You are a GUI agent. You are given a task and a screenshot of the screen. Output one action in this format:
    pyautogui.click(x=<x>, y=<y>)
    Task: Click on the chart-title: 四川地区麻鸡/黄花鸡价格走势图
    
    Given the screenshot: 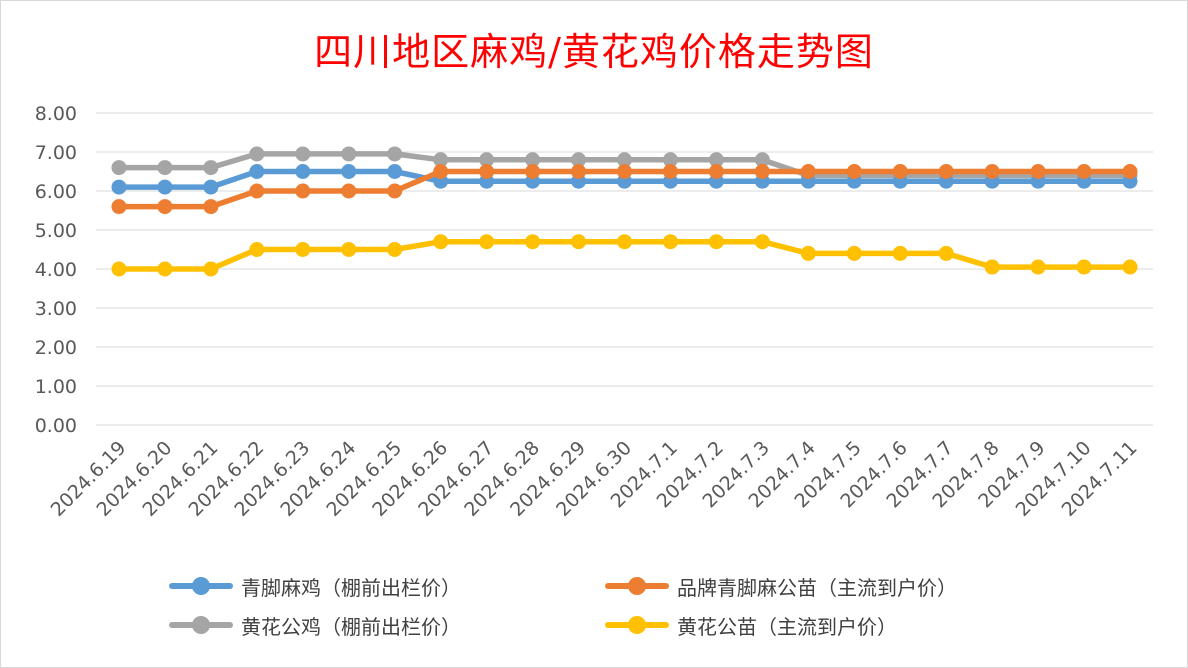 What is the action you would take?
    pyautogui.click(x=594, y=52)
    